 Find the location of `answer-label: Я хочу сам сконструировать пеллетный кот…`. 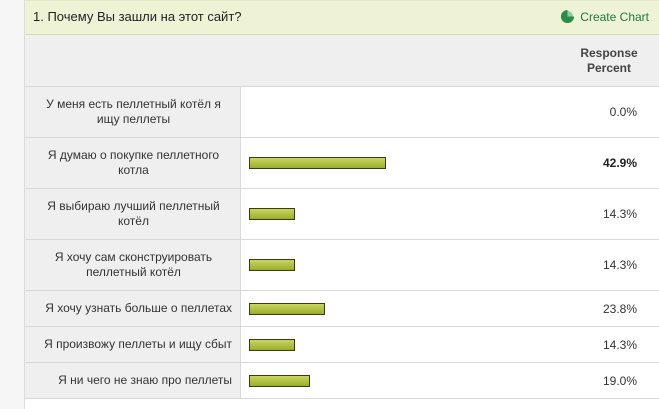

answer-label: Я хочу сам сконструировать пеллетный кот… is located at coordinates (133, 264).